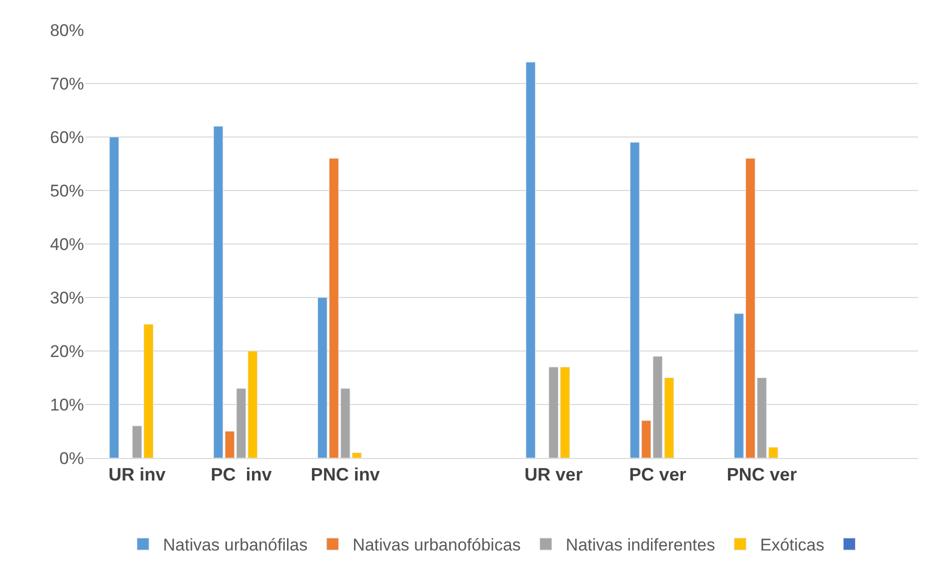 The height and width of the screenshot is (575, 938). Describe the element at coordinates (137, 474) in the screenshot. I see `x-tick-label: UR inv` at that location.